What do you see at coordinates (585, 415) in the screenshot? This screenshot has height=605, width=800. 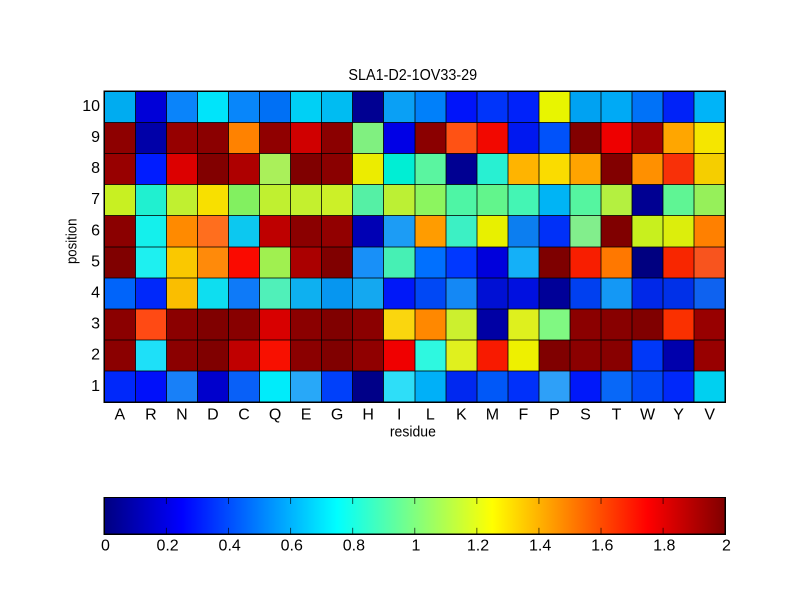 I see `svg-text: S` at bounding box center [585, 415].